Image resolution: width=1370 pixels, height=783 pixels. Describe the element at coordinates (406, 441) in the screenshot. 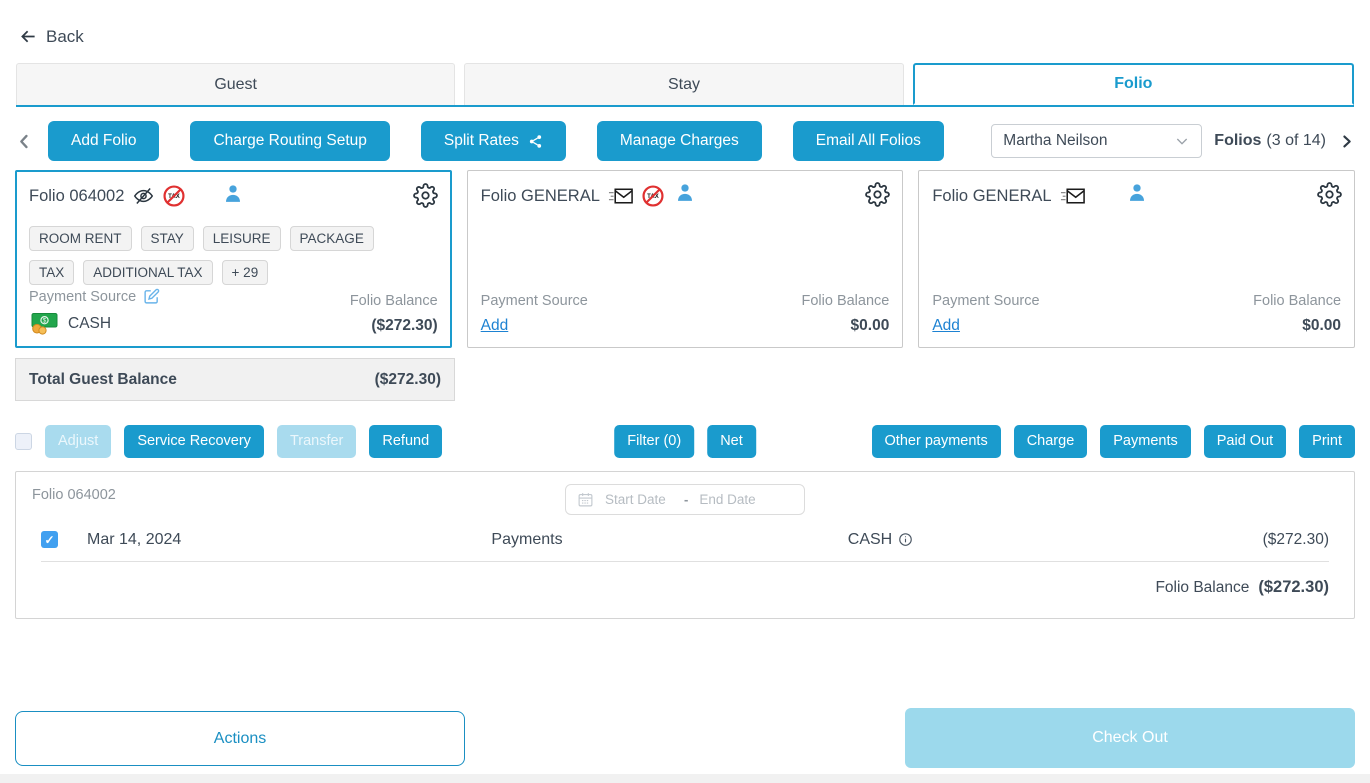

I see `refund-button: Refund` at that location.